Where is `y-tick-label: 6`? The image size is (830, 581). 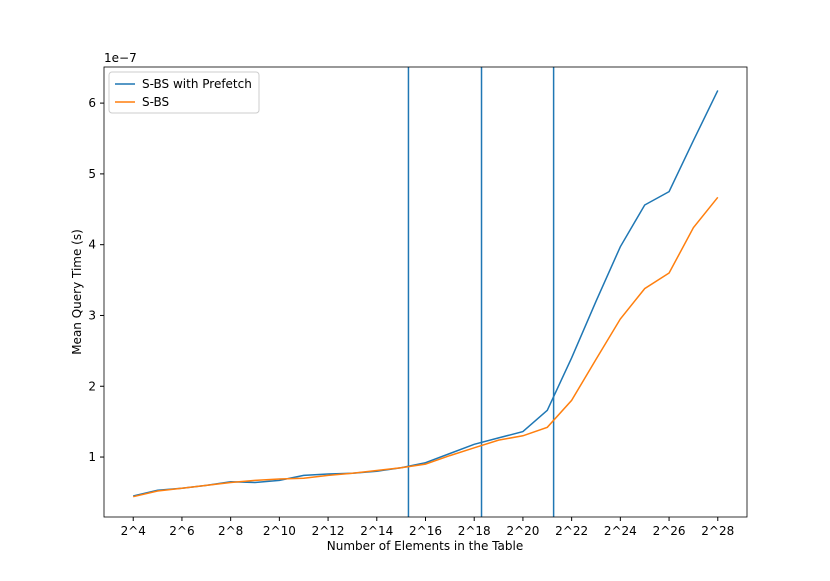 y-tick-label: 6 is located at coordinates (92, 103).